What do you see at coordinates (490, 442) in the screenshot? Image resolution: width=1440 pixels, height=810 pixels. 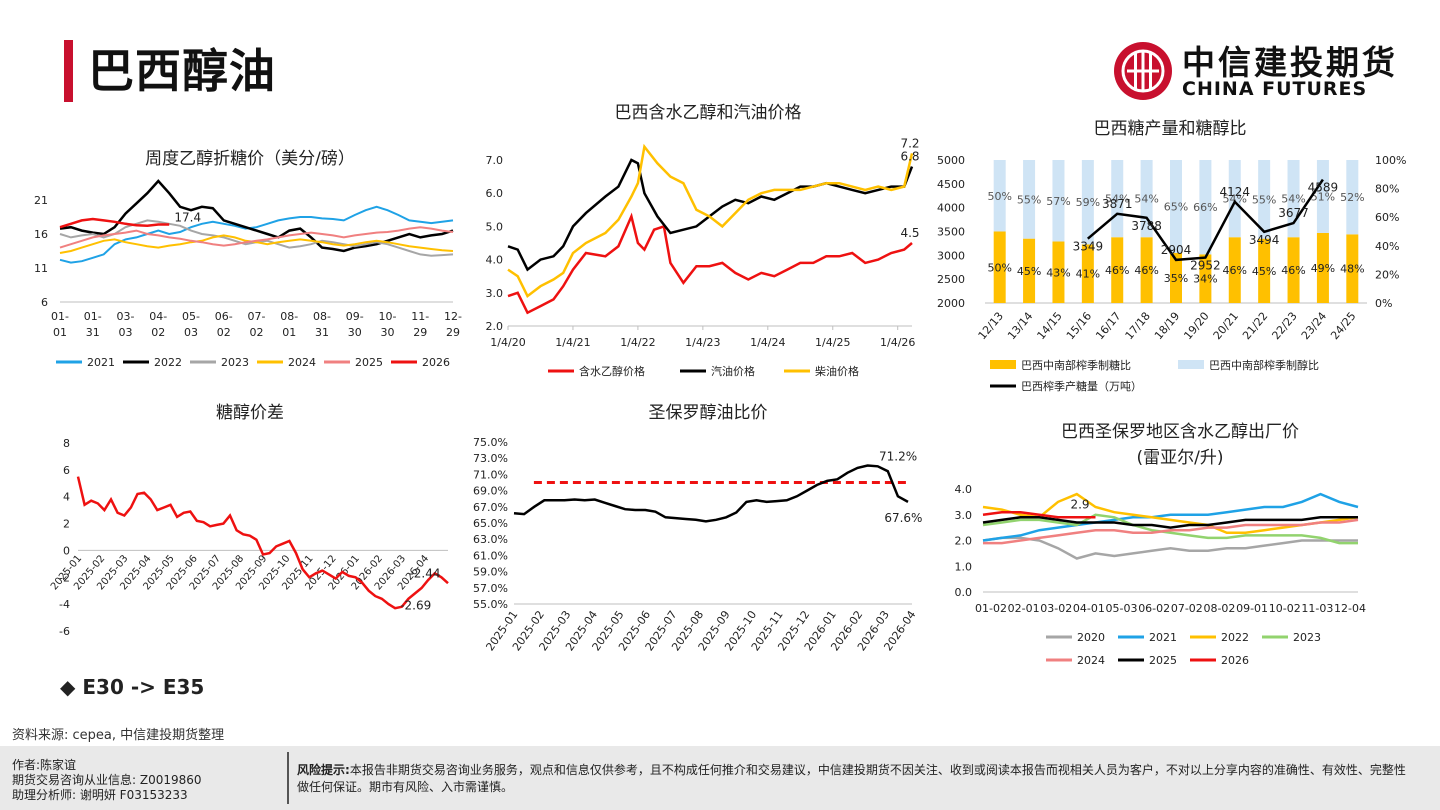 I see `c5-y-tick: 75.0%` at bounding box center [490, 442].